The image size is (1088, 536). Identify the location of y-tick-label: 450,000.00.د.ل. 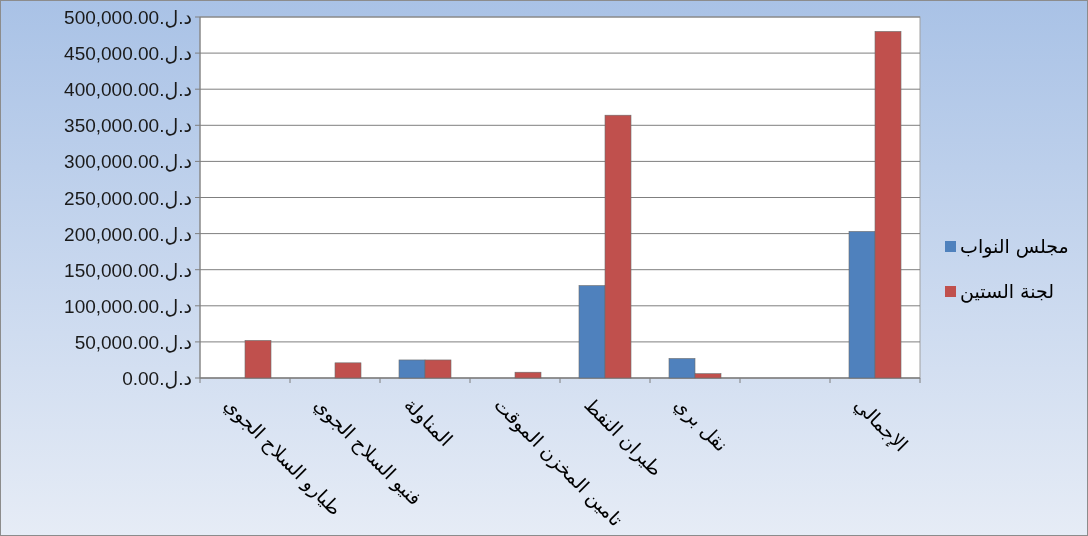
(128, 54).